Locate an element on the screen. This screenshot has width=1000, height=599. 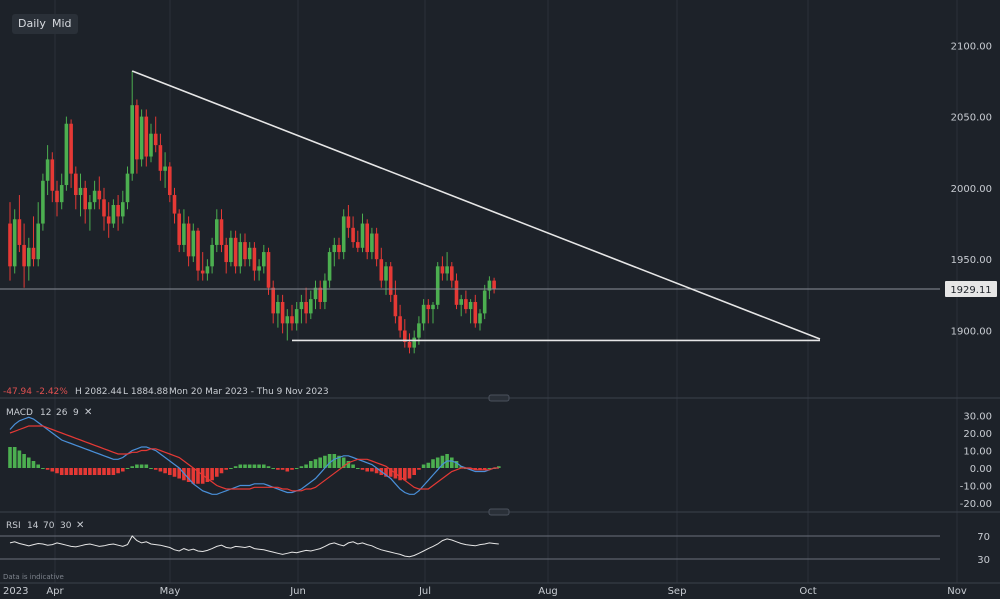
high-value: H 2082.44 is located at coordinates (98, 392).